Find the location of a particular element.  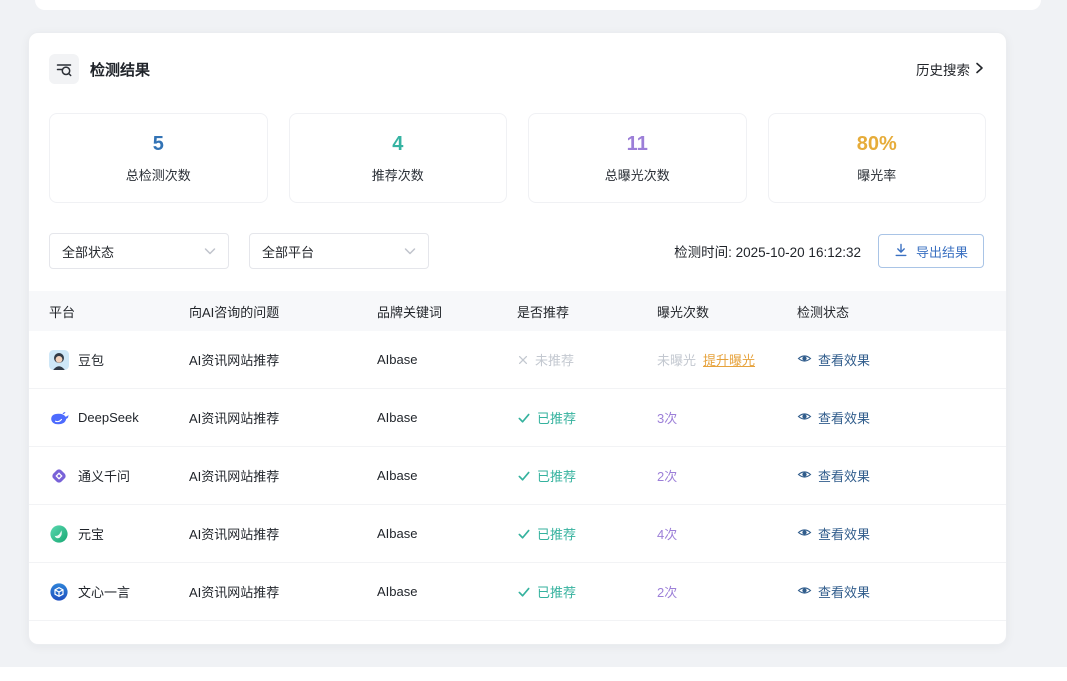

stat-card-recommendations: 4 推荐次数 is located at coordinates (397, 158).